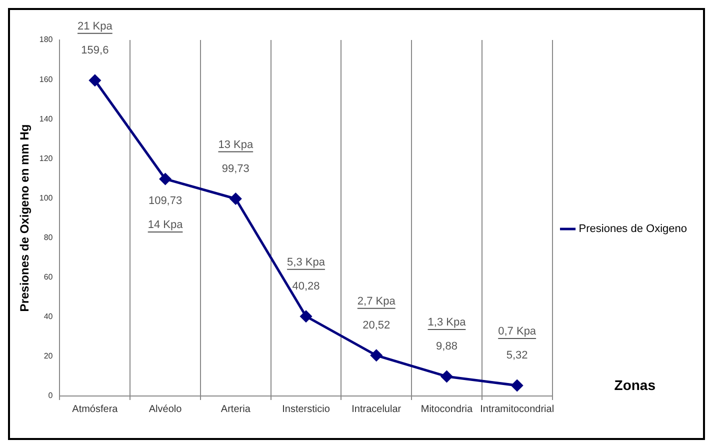 The height and width of the screenshot is (448, 713). What do you see at coordinates (49, 317) in the screenshot?
I see `y-tick-label: 40` at bounding box center [49, 317].